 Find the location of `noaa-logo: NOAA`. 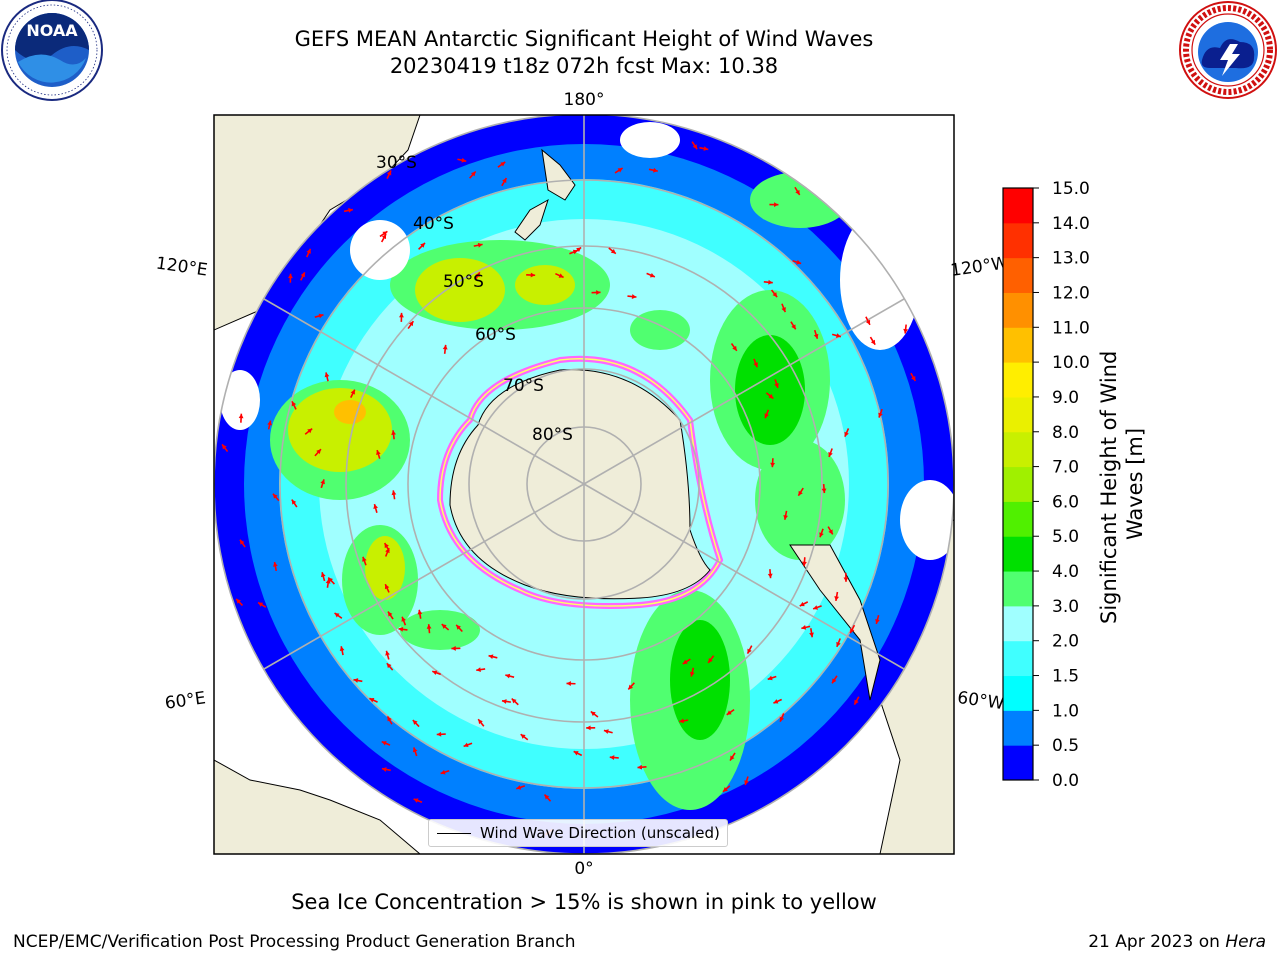

noaa-logo: NOAA is located at coordinates (52, 50).